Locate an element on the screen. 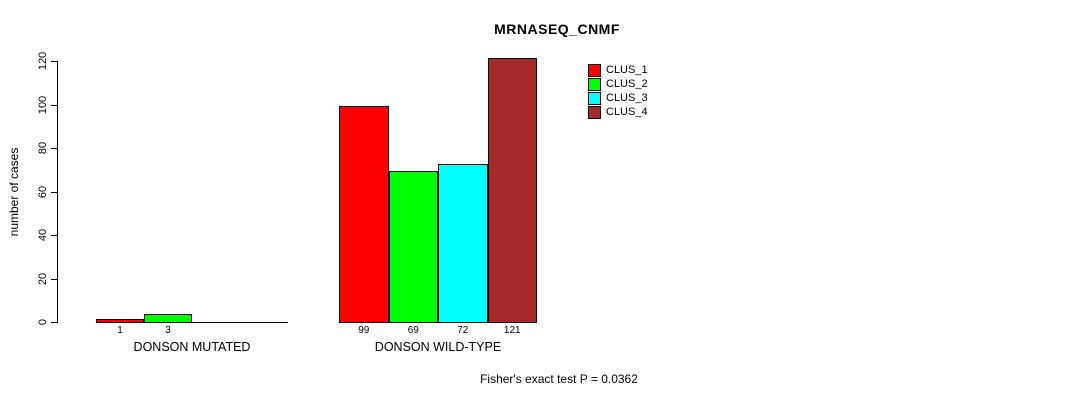 This screenshot has height=400, width=1090. bar-value-label: 72 is located at coordinates (463, 330).